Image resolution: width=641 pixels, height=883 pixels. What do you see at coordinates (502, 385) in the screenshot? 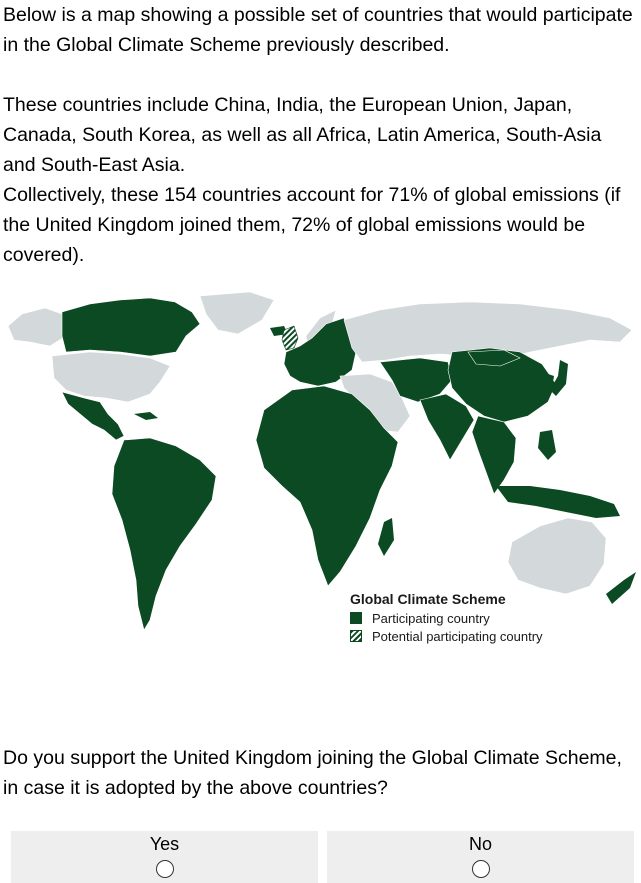
I see `china` at bounding box center [502, 385].